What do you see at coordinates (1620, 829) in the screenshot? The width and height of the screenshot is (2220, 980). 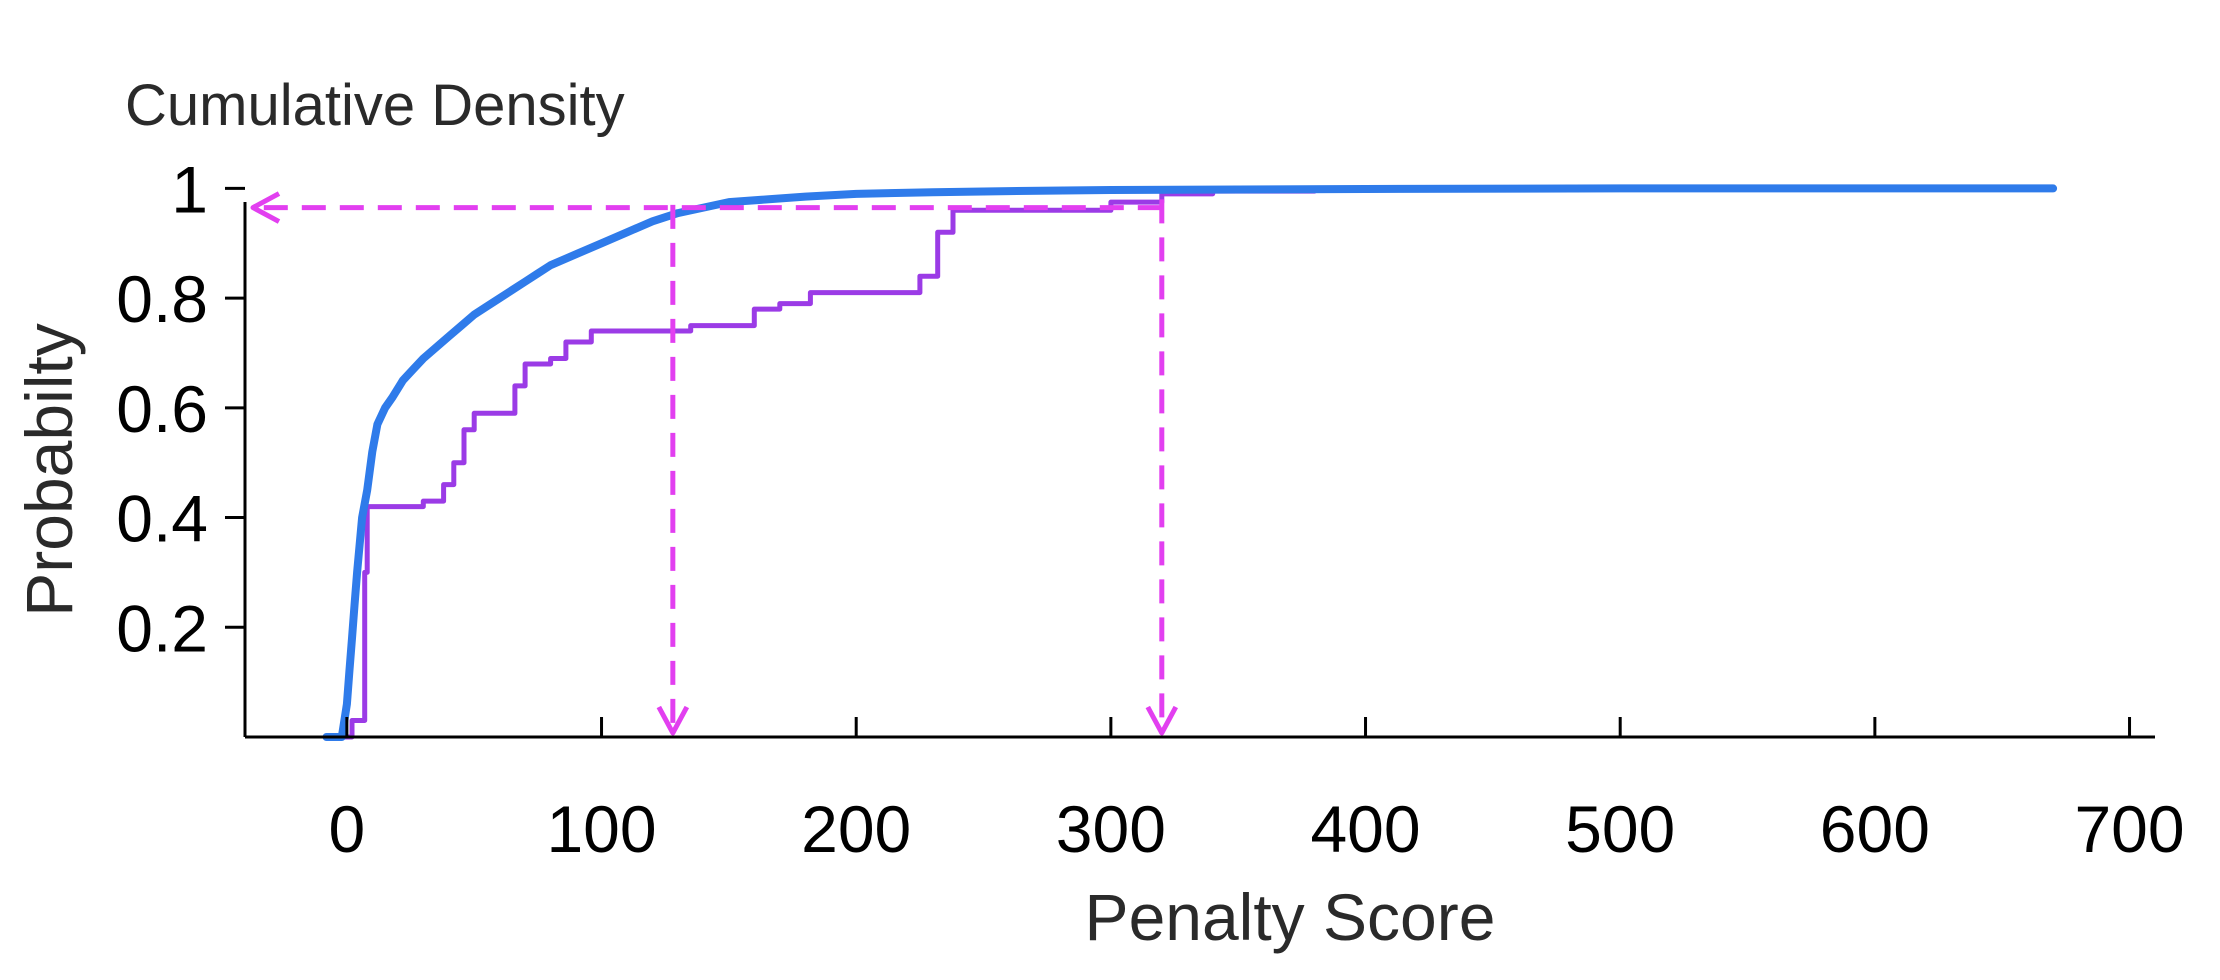 I see `x-tick-label: 500` at bounding box center [1620, 829].